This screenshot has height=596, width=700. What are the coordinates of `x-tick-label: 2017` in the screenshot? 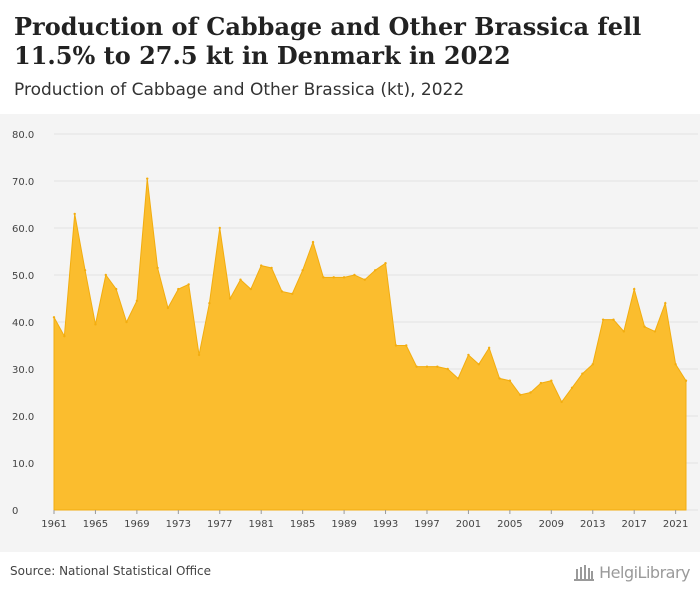 It's located at (633, 524).